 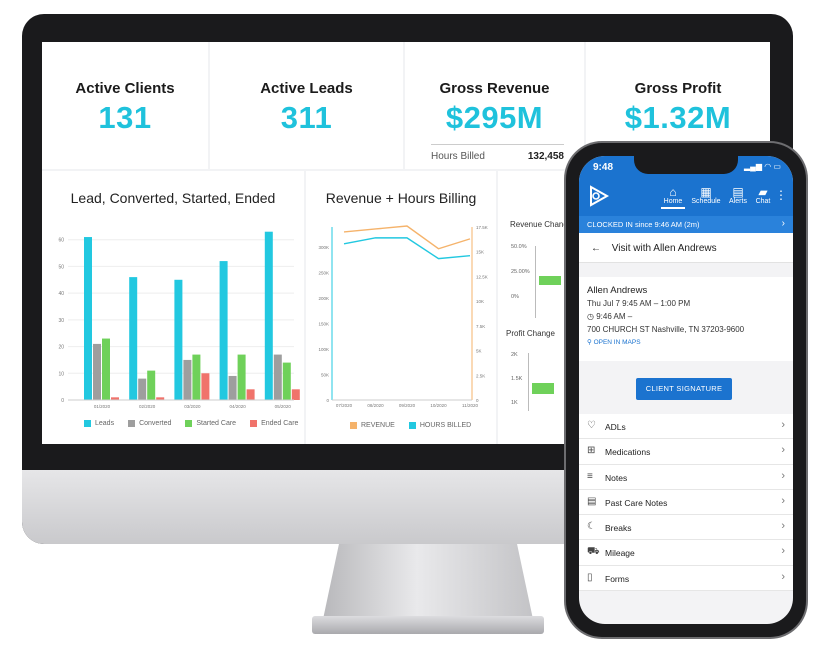 I want to click on y-tick-label-left: 100K, so click(x=323, y=349).